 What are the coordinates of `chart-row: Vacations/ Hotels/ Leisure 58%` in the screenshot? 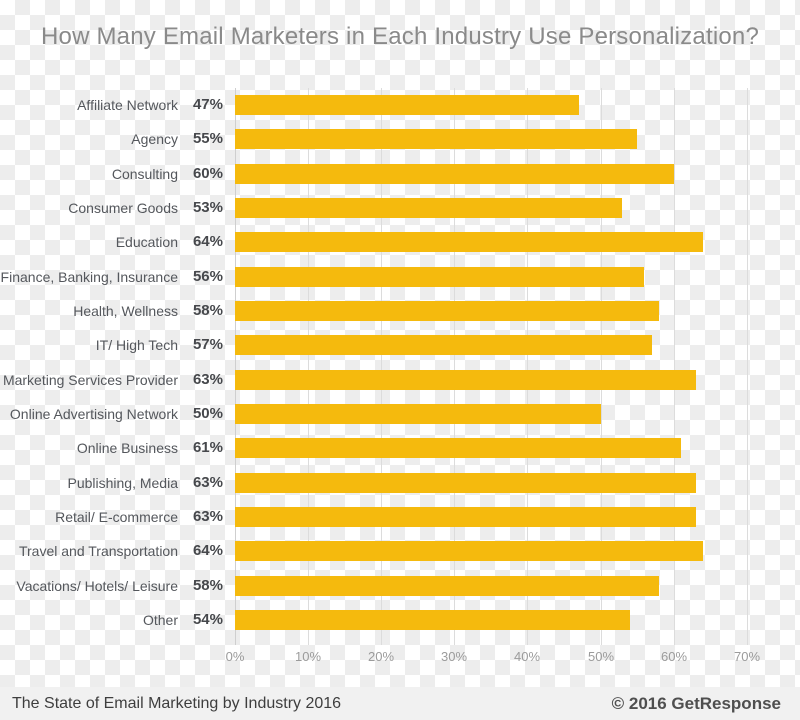 It's located at (400, 586).